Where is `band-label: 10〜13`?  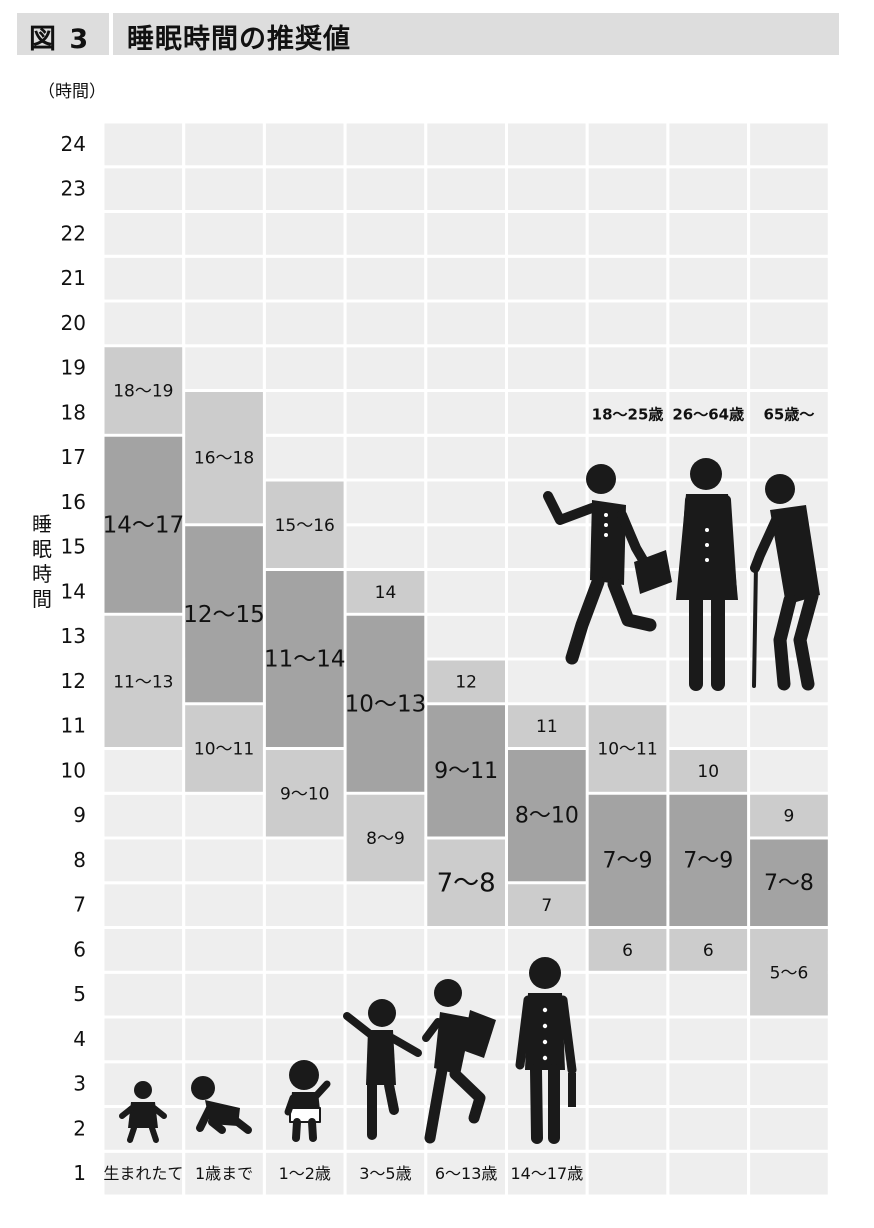 band-label: 10〜13 is located at coordinates (386, 704).